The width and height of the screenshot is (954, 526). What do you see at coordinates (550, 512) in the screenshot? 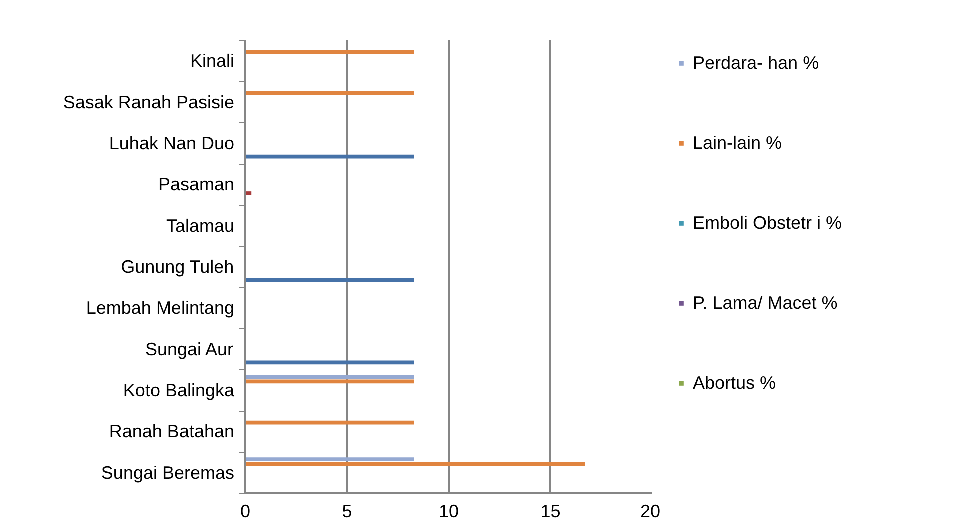
I see `x-tick-label: 15` at bounding box center [550, 512].